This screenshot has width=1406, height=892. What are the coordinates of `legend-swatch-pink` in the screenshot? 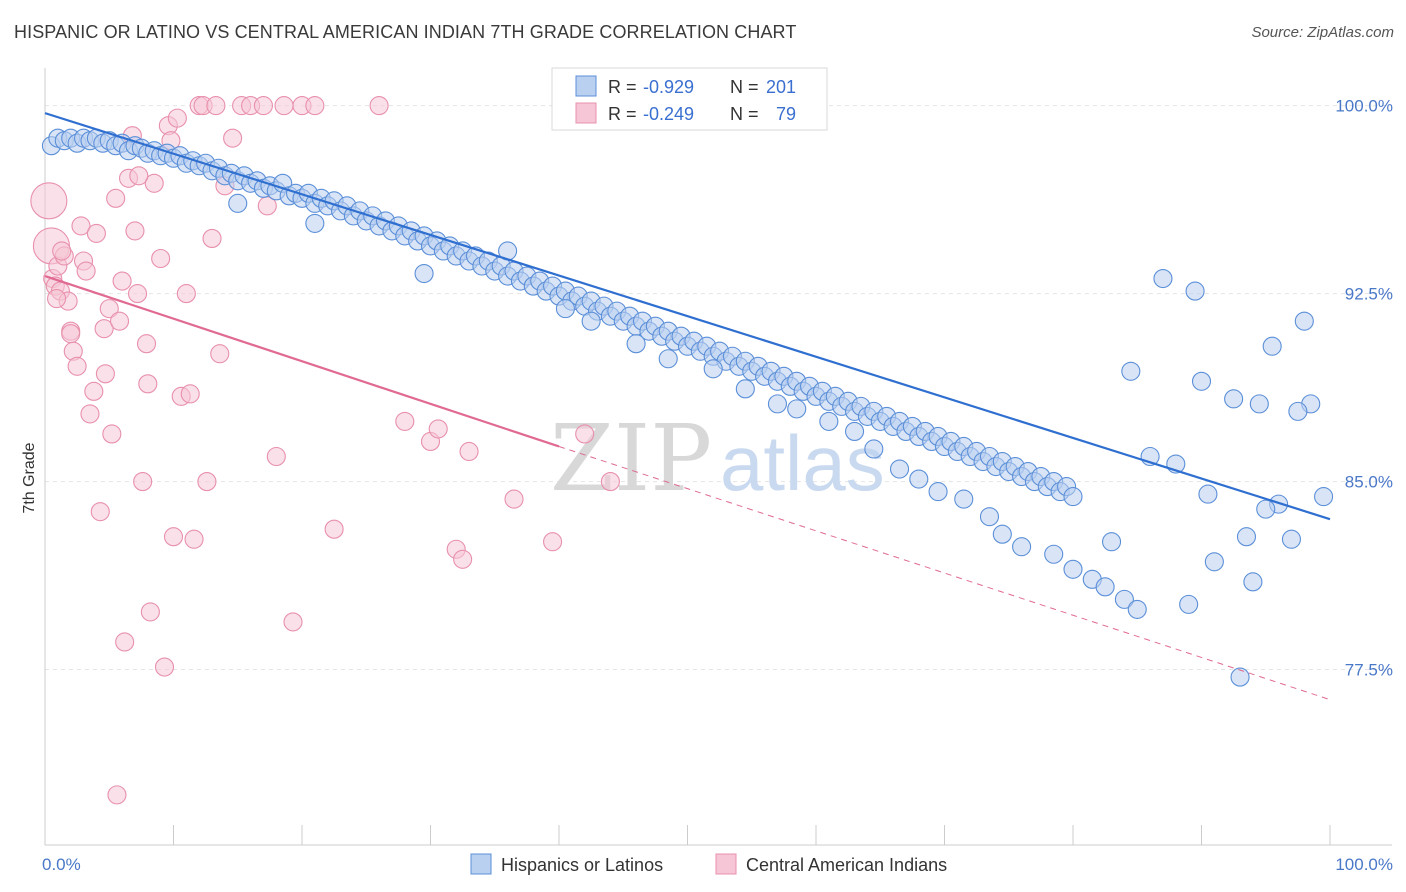 It's located at (586, 113).